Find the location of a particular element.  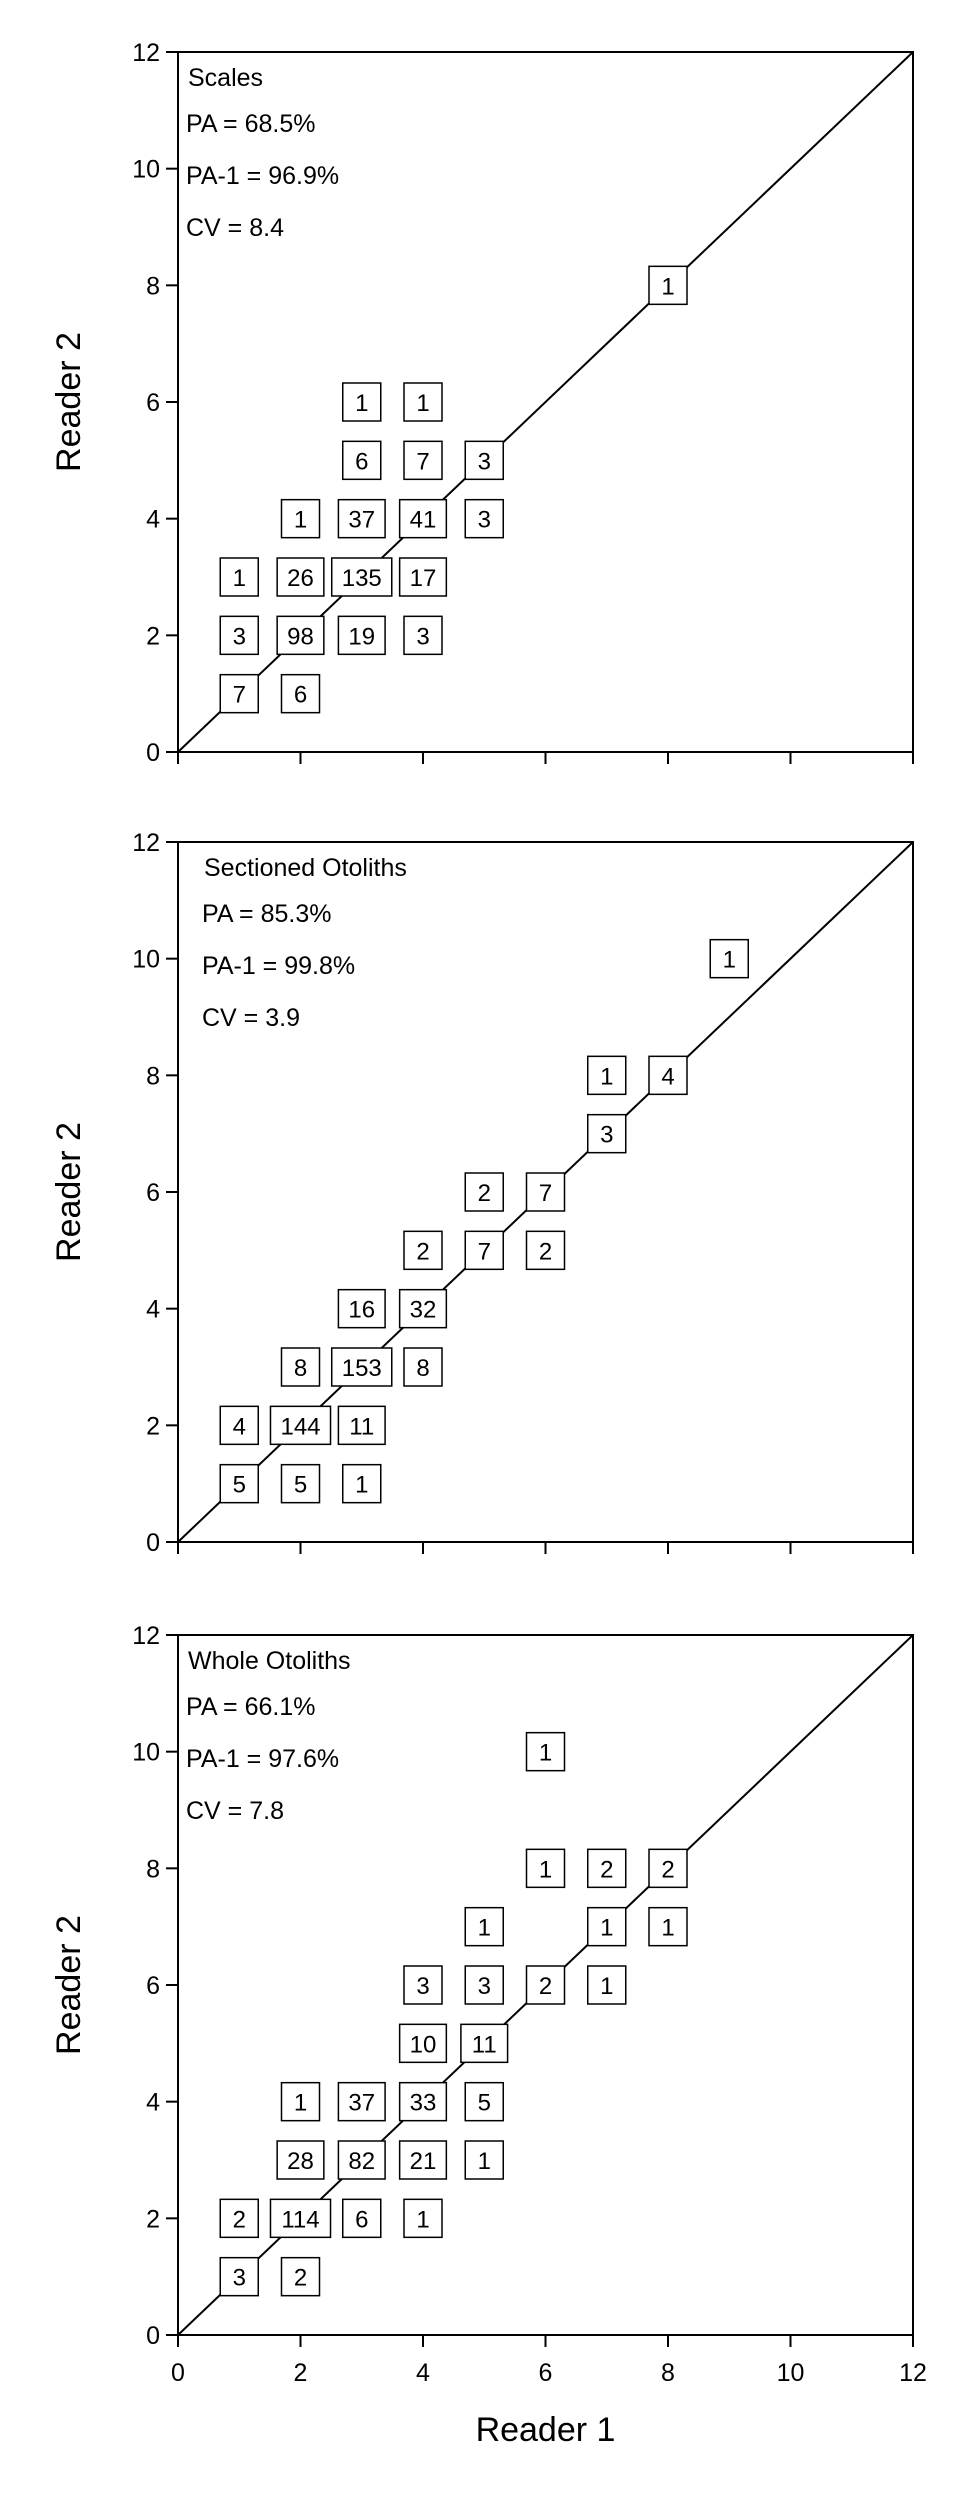

x-tick-label: 8 is located at coordinates (668, 2373).